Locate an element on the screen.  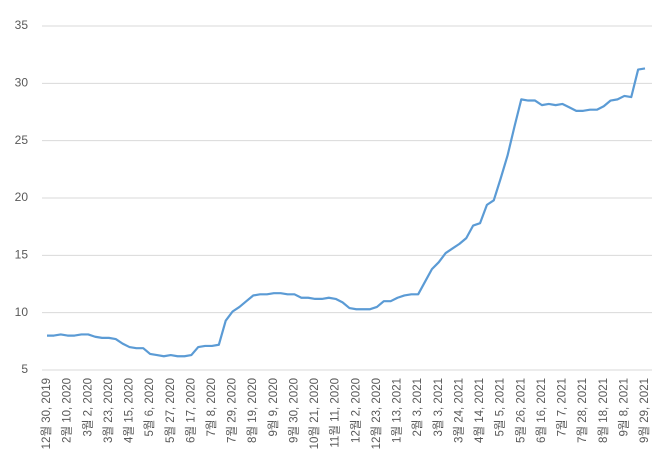
x-tick-label: 7월 28, 2021 is located at coordinates (582, 410).